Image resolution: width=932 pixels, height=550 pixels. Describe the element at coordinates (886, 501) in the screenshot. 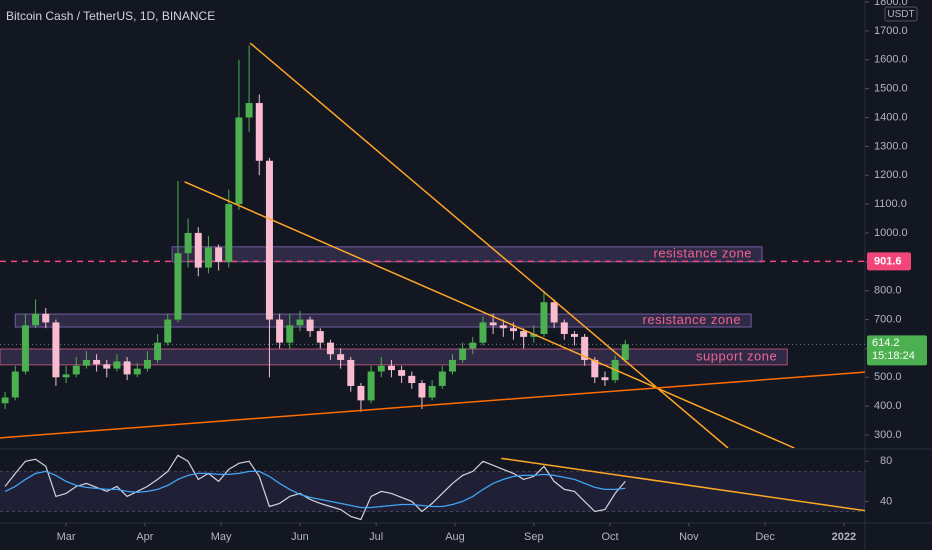

I see `rsi-y-tick-label: 40` at that location.